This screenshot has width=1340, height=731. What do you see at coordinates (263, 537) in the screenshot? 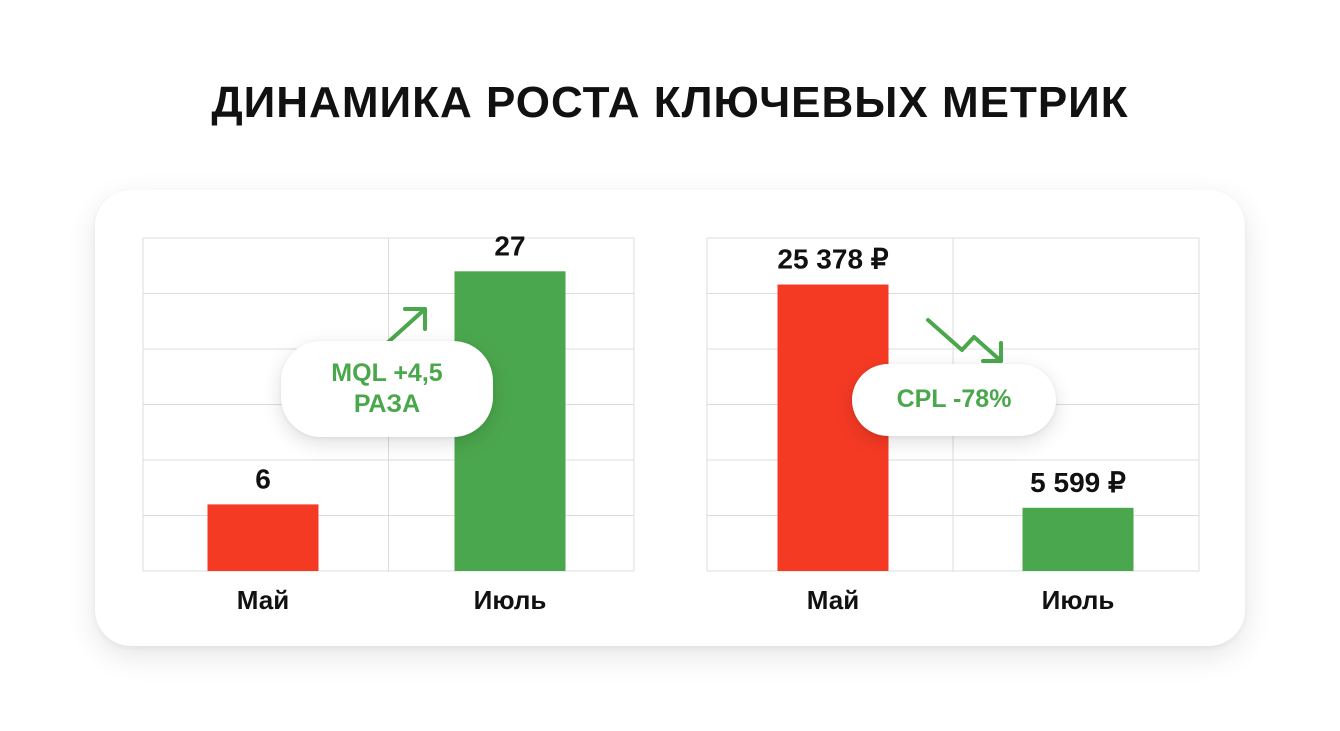
I see `bar-may` at bounding box center [263, 537].